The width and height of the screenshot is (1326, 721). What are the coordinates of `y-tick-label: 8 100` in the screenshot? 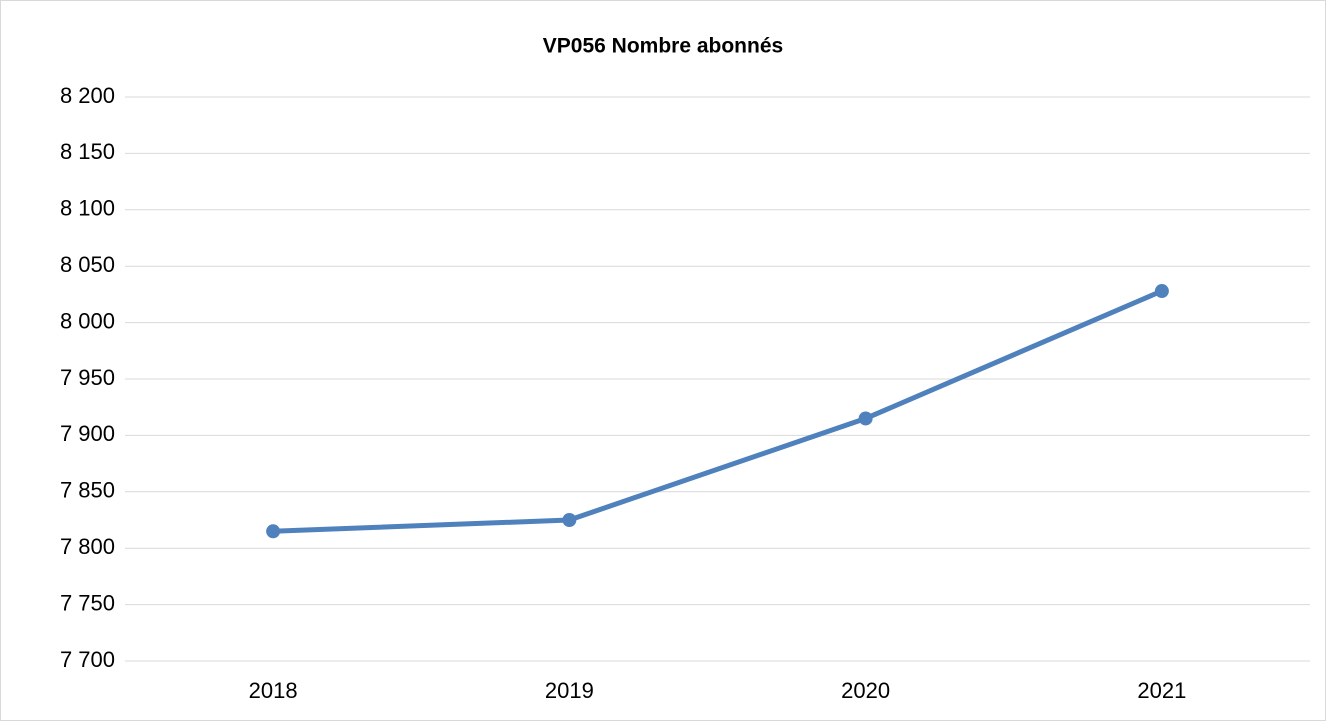 It's located at (87, 208).